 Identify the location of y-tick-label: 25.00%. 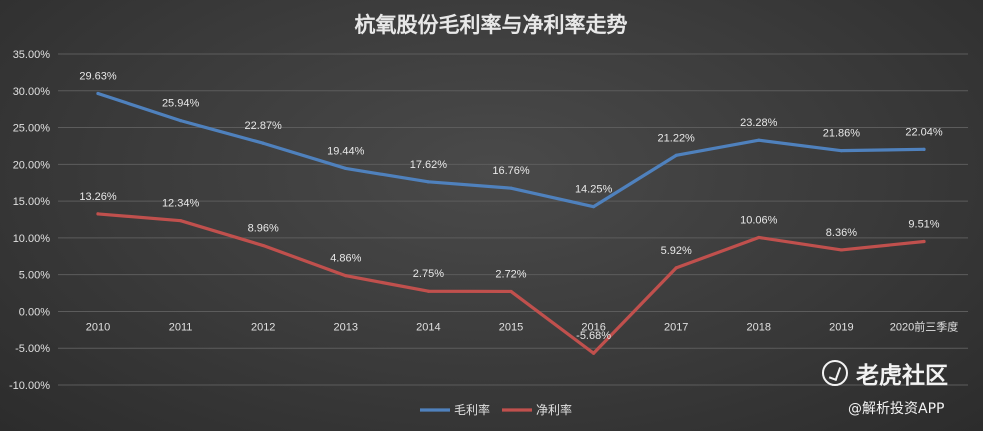
(32, 129).